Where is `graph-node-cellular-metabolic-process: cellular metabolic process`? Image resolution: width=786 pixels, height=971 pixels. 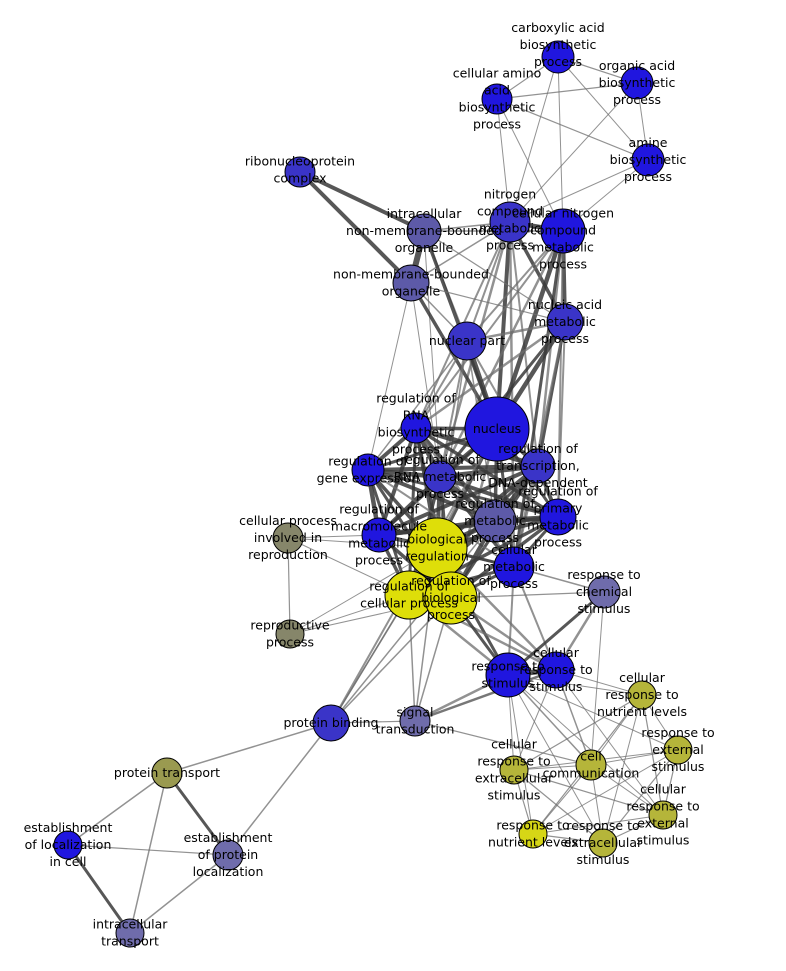
graph-node-cellular-metabolic-process: cellular metabolic process is located at coordinates (514, 567).